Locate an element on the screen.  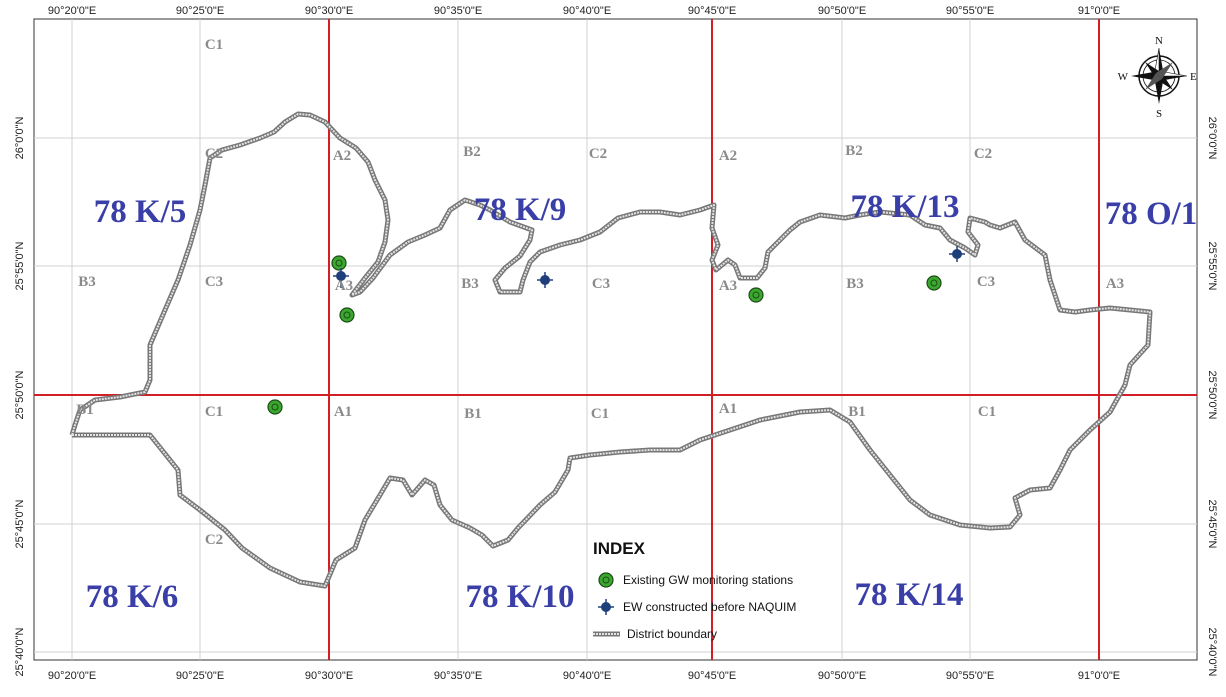
legend-item-label: Existing GW monitoring stations is located at coordinates (708, 580).